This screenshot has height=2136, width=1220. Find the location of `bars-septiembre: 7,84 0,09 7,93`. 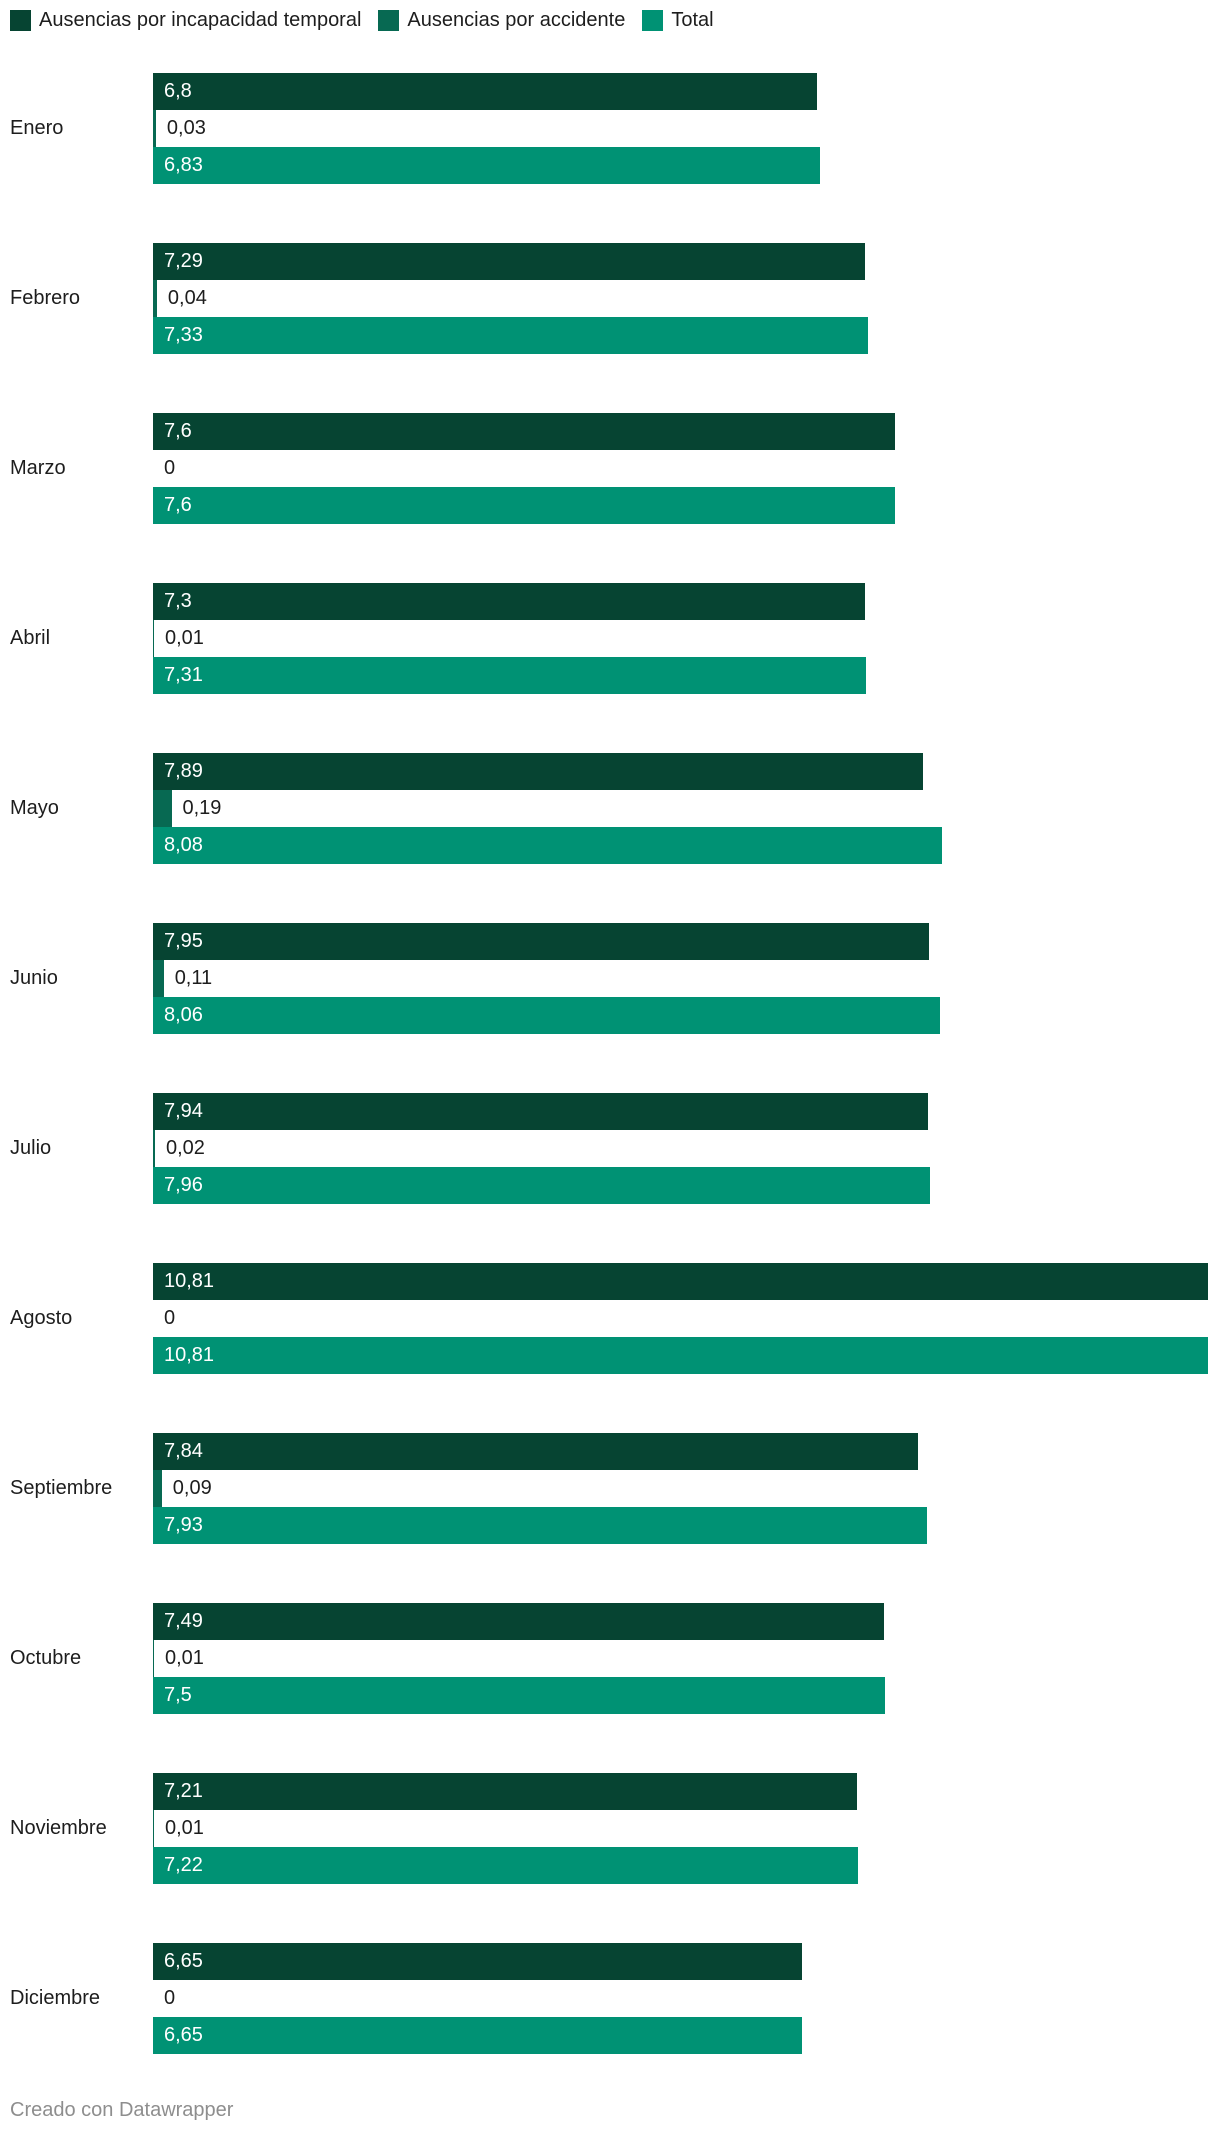

bars-septiembre: 7,84 0,09 7,93 is located at coordinates (686, 1488).